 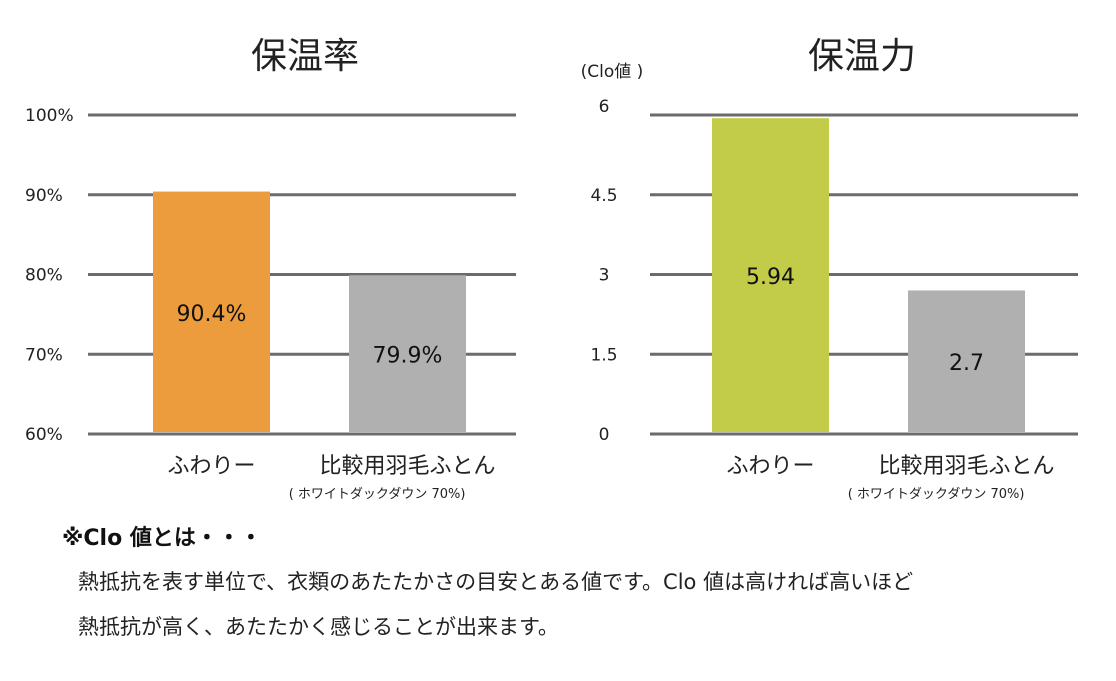 I want to click on data-label: 90.4%, so click(x=212, y=314).